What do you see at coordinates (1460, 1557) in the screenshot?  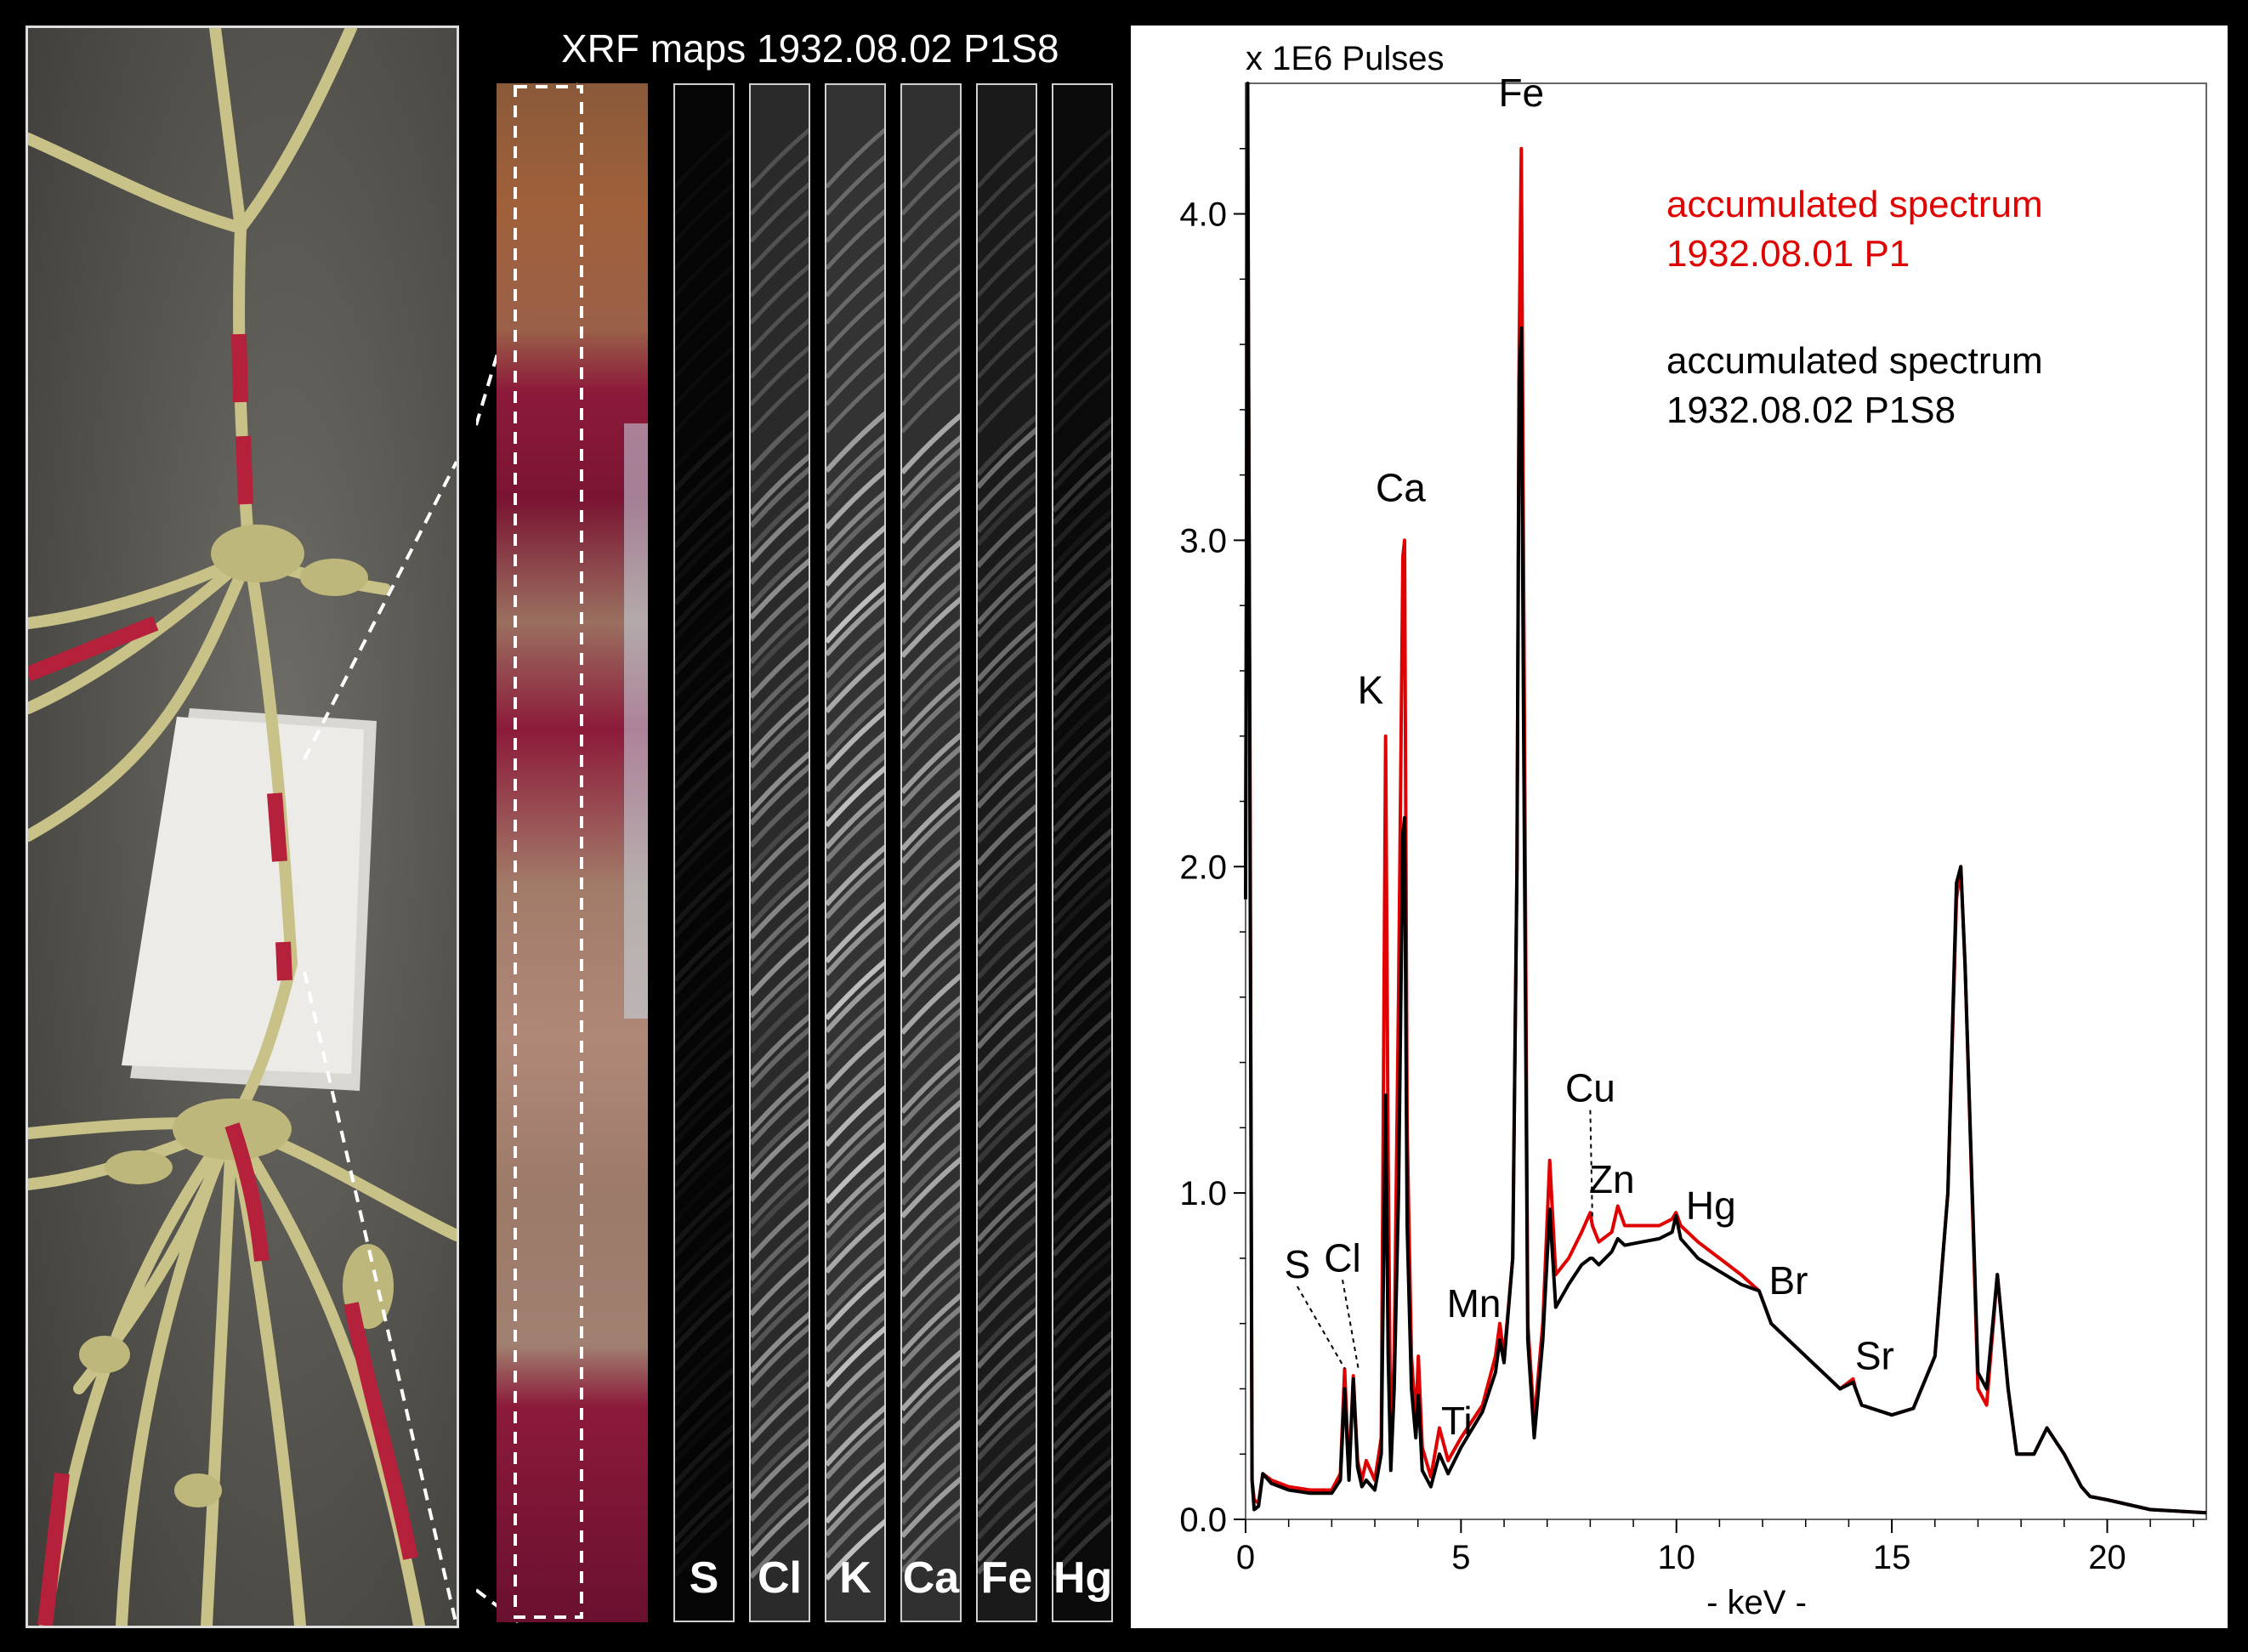 I see `x-tick-label: 5` at bounding box center [1460, 1557].